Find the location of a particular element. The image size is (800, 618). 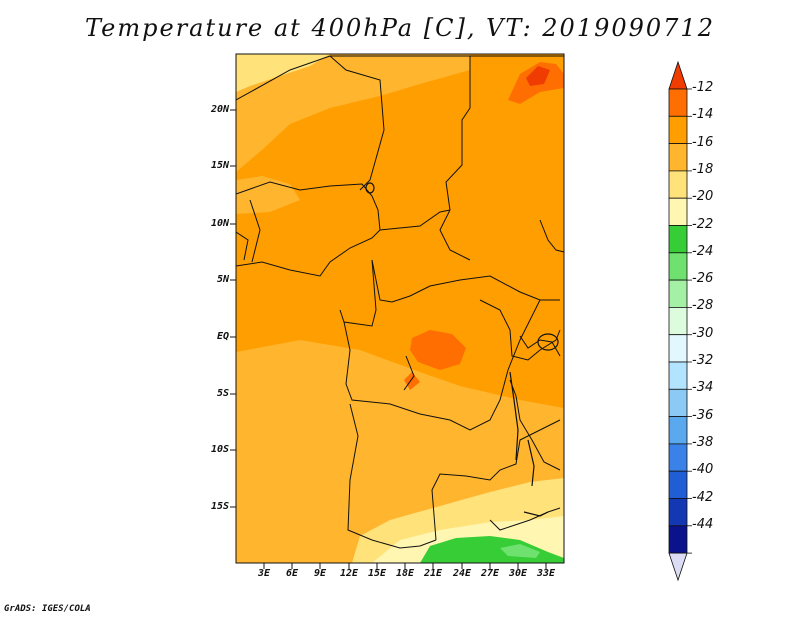

colorbar-label: -40 is located at coordinates (703, 469).